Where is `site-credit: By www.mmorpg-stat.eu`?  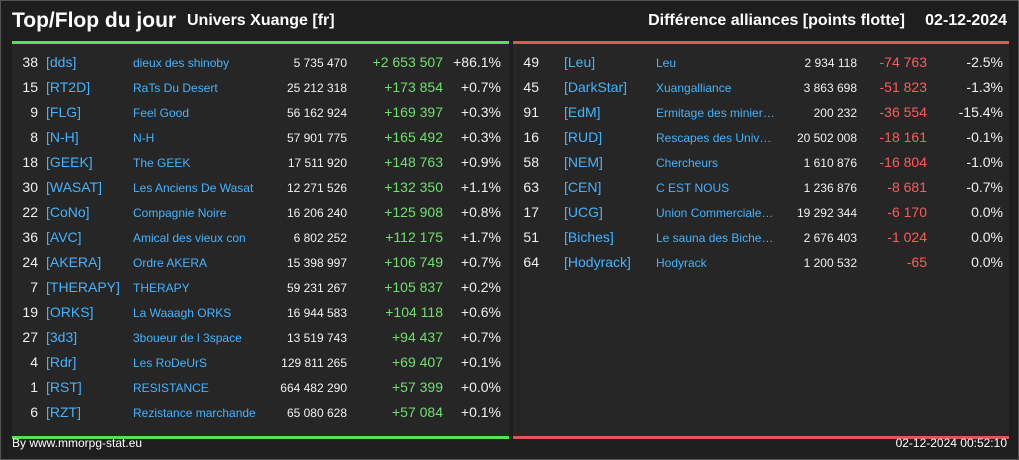 site-credit: By www.mmorpg-stat.eu is located at coordinates (77, 443).